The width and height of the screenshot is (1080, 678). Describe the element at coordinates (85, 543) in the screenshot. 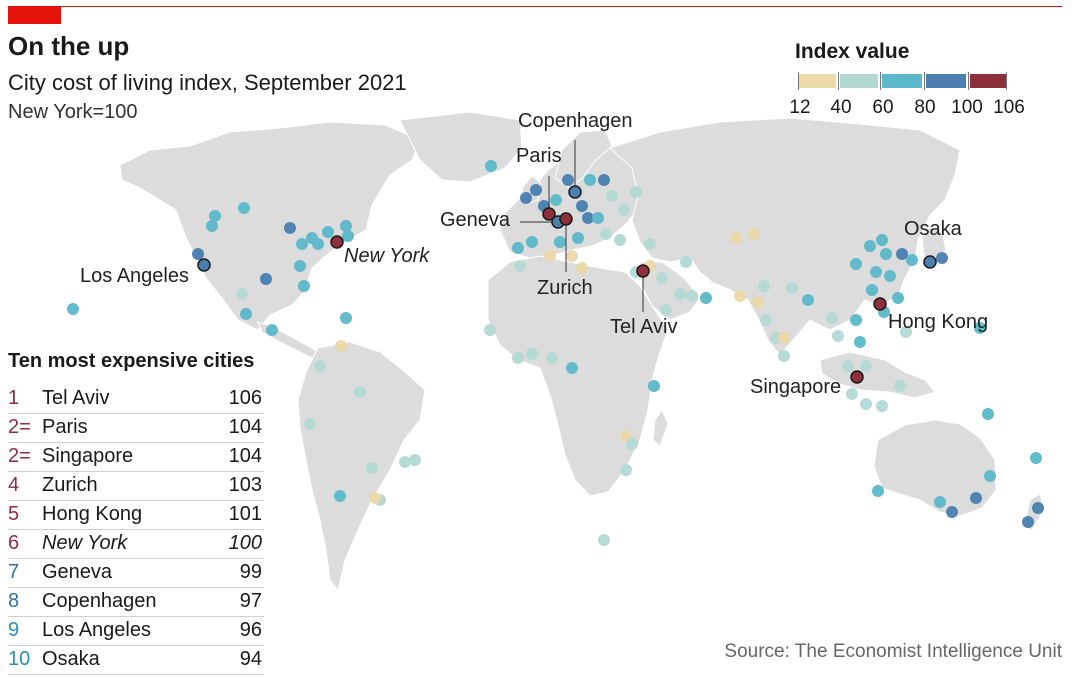

I see `rank-city: New York` at that location.